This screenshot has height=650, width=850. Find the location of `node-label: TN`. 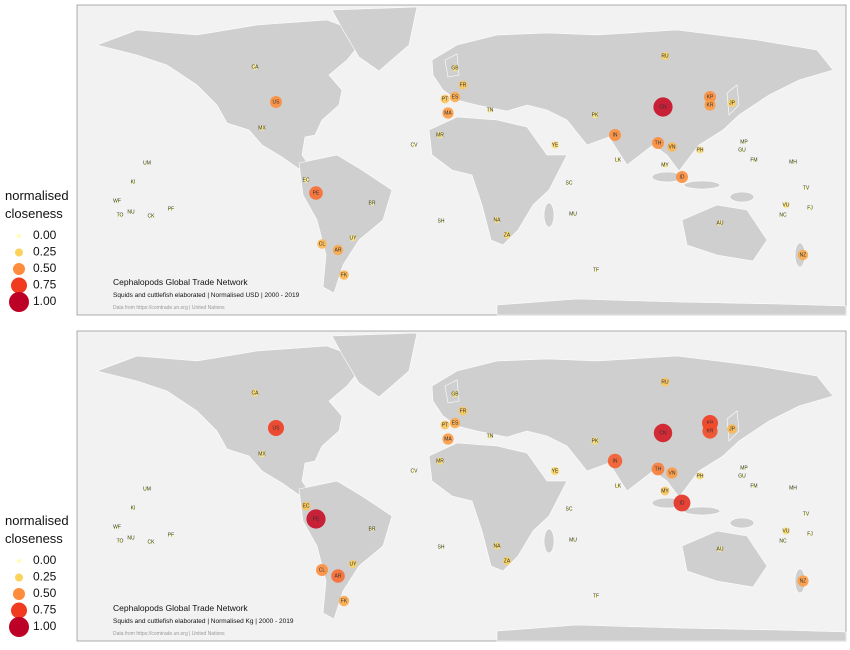

node-label: TN is located at coordinates (490, 436).